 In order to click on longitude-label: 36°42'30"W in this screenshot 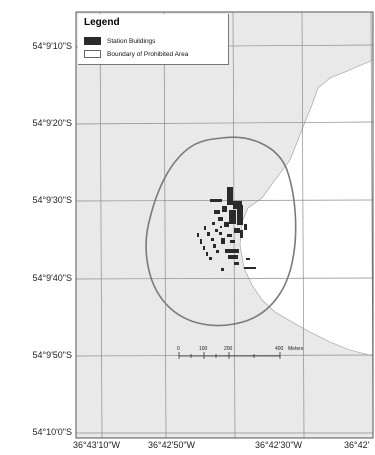, I will do `click(279, 445)`.